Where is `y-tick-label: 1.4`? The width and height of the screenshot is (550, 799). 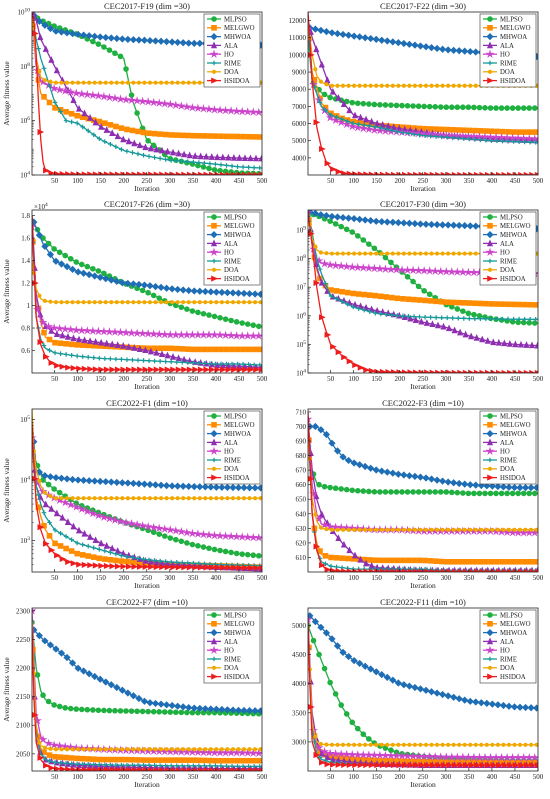
y-tick-label: 1.4 is located at coordinates (25, 261).